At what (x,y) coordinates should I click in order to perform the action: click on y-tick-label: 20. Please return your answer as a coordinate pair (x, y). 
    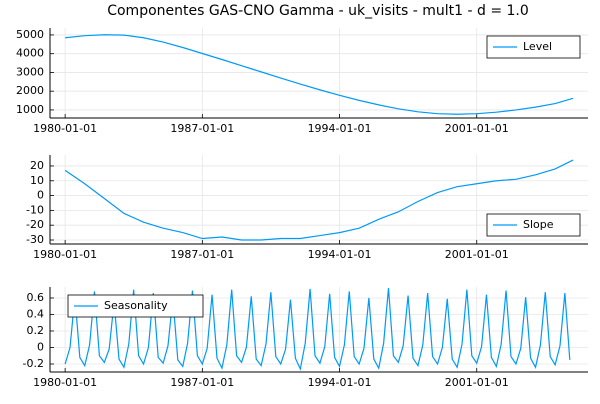
    Looking at the image, I should click on (37, 165).